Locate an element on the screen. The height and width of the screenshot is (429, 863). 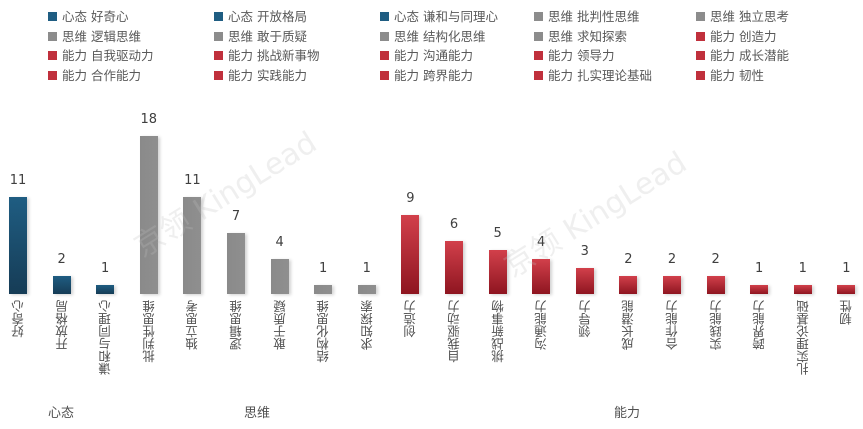
group-label-ability: 能力 is located at coordinates (627, 413).